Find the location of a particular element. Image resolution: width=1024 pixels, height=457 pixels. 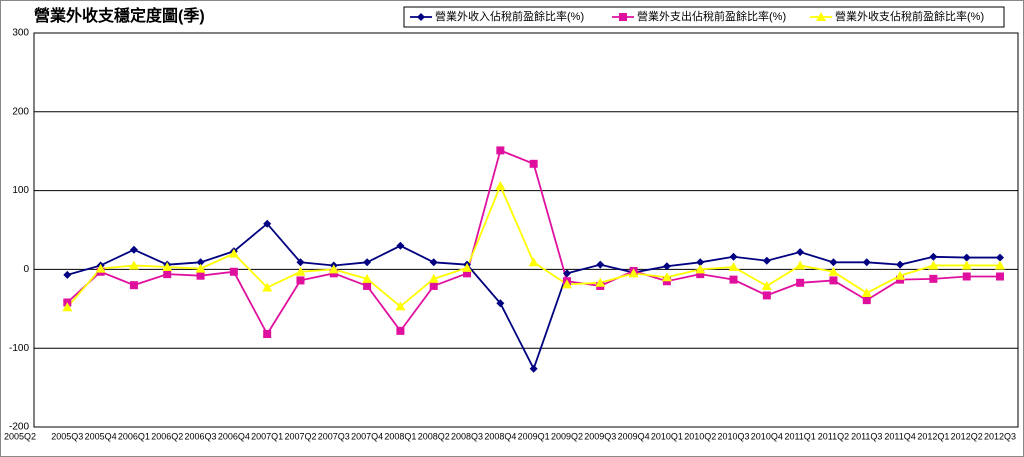

x-tick-label: 2012Q3 is located at coordinates (1000, 436).